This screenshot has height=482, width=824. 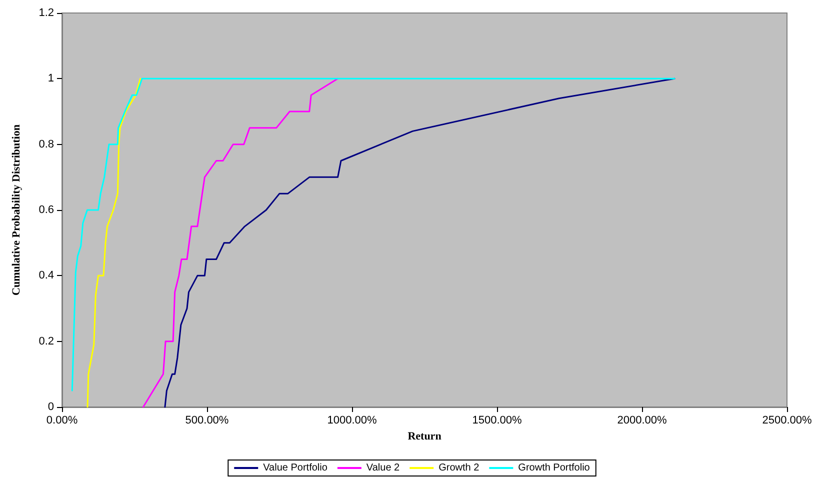 I want to click on y-tick-label: 0, so click(x=51, y=407).